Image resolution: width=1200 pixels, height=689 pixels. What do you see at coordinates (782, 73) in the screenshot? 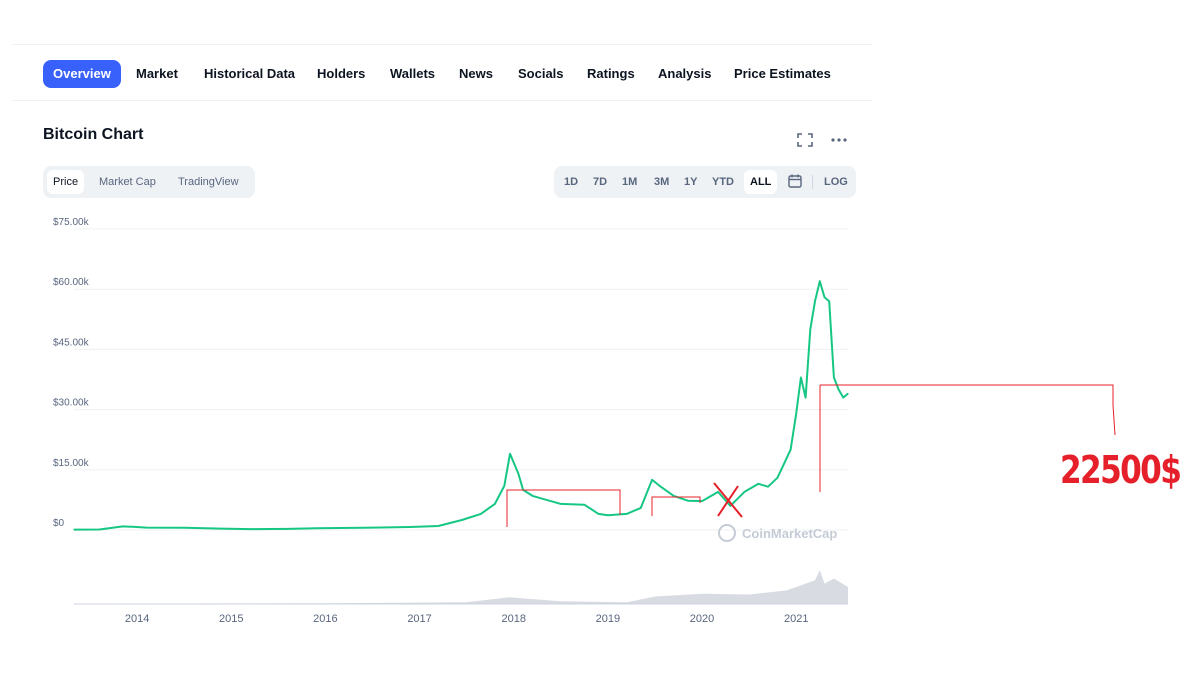
I see `tab-price-estimates: Price Estimates` at bounding box center [782, 73].